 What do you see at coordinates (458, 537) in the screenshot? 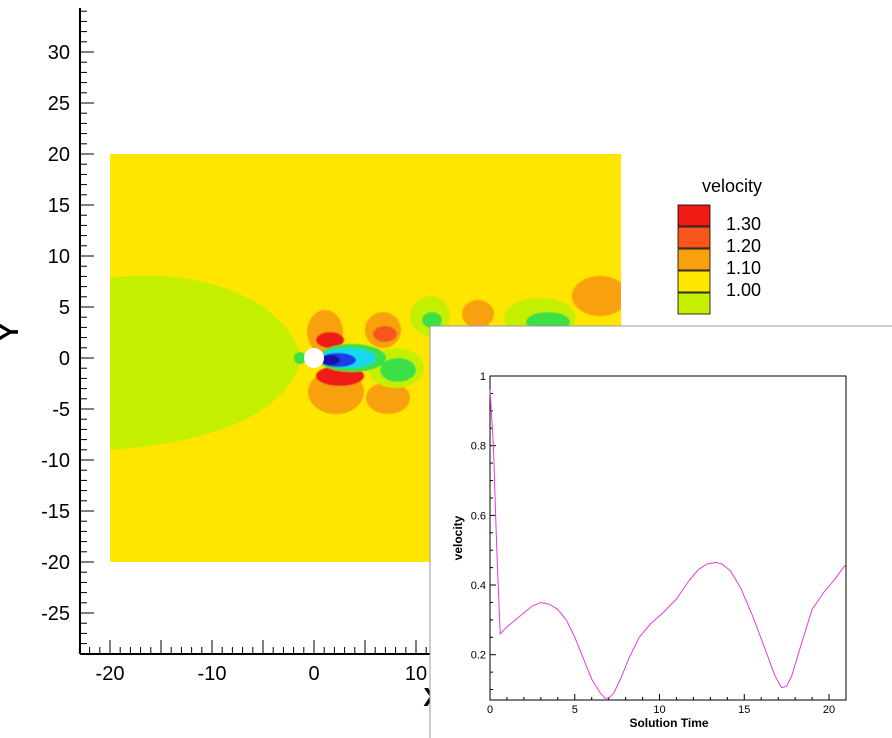
I see `inset-y-label: velocity` at bounding box center [458, 537].